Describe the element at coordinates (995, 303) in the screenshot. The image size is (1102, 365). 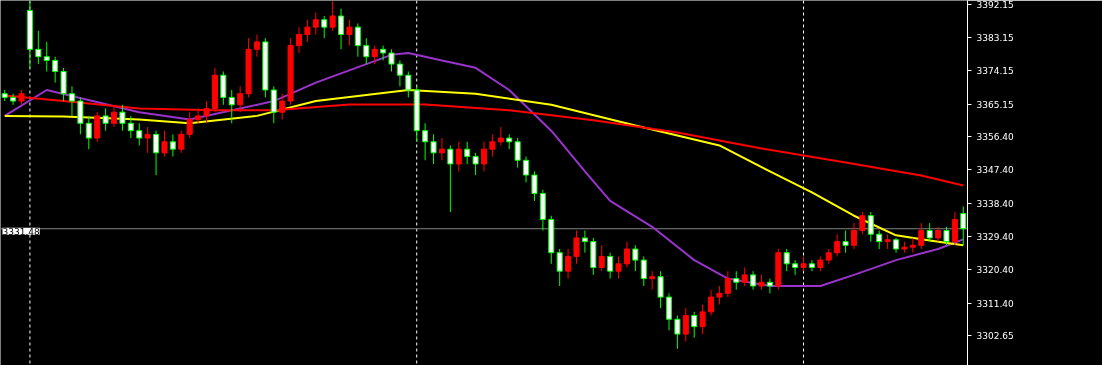
I see `y-tick-label: 3311.40` at that location.